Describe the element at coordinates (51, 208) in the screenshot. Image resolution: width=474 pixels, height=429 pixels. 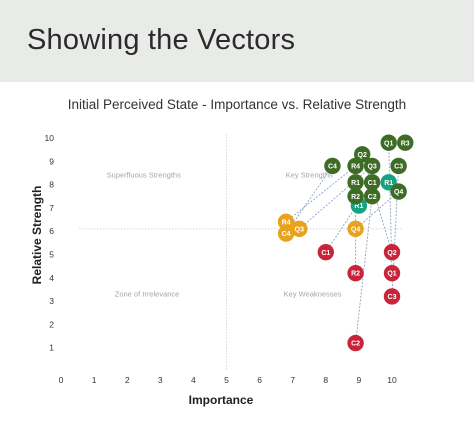
I see `y-tick-label: 7` at that location.